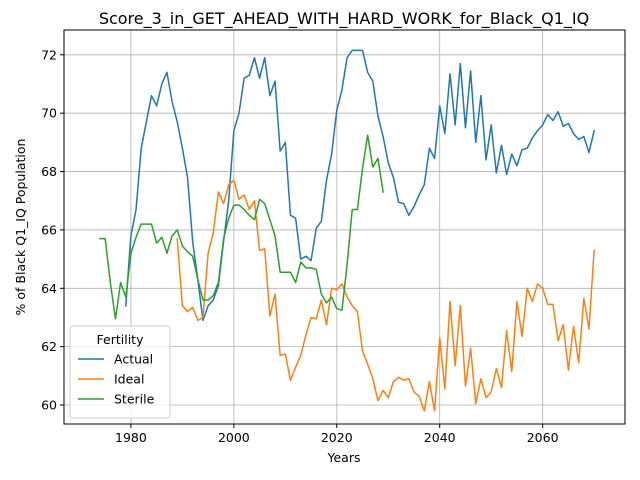 The width and height of the screenshot is (640, 480). What do you see at coordinates (543, 437) in the screenshot?
I see `x-tick-label: 2060` at bounding box center [543, 437].